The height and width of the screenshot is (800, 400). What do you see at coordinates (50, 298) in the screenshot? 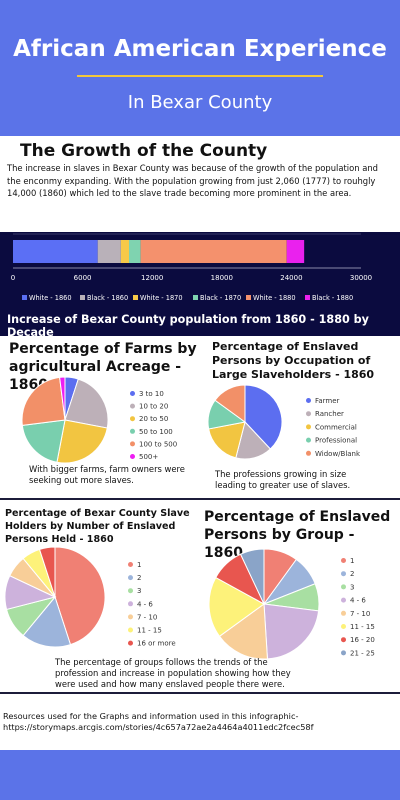
I see `legend-label: White - 1860` at bounding box center [50, 298].